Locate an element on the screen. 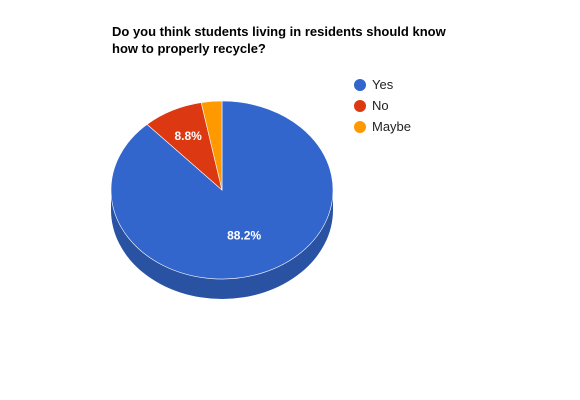  legend-label-no: No is located at coordinates (380, 105).